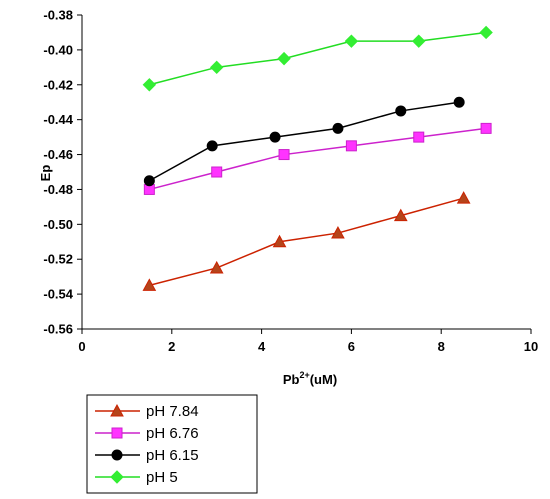 This screenshot has height=499, width=550. What do you see at coordinates (81, 346) in the screenshot?
I see `x-tick-label: 0` at bounding box center [81, 346].